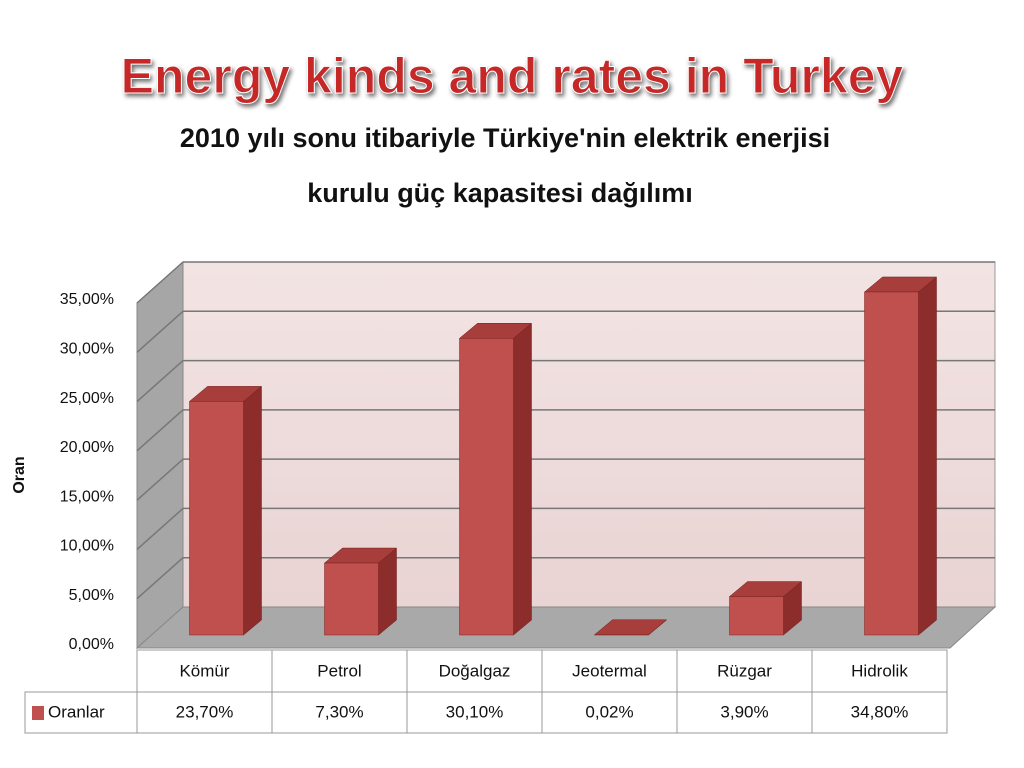 The image size is (1024, 768). I want to click on data-label: 34,80%, so click(880, 711).